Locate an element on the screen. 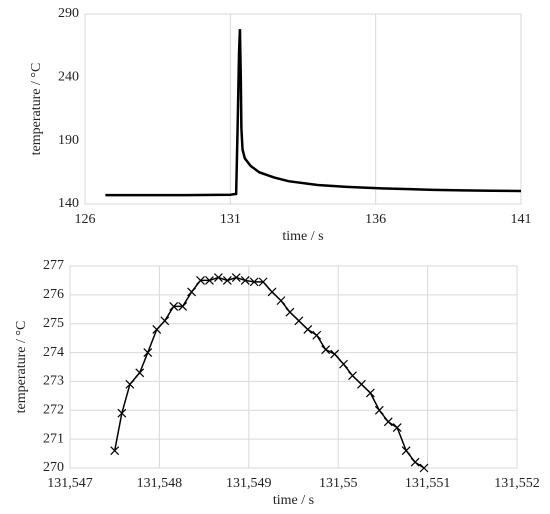 Image resolution: width=550 pixels, height=514 pixels. x-tick-label: 141 is located at coordinates (521, 219).